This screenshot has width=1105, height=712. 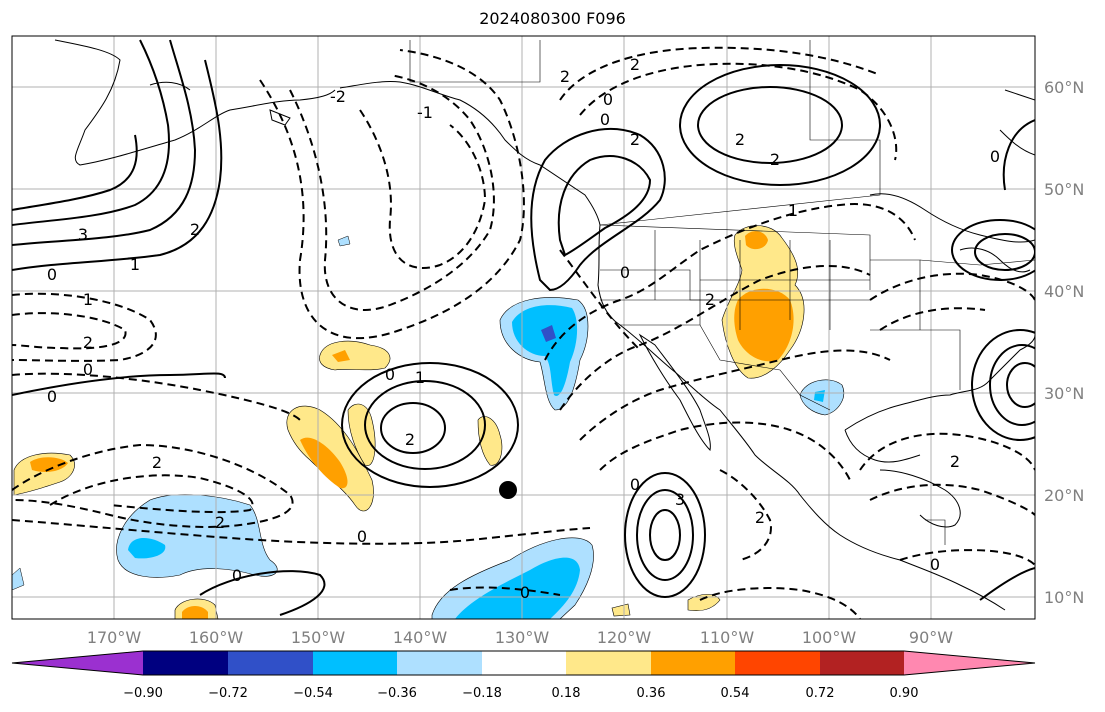 I want to click on latitude-tick-label: 40°N, so click(x=1064, y=291).